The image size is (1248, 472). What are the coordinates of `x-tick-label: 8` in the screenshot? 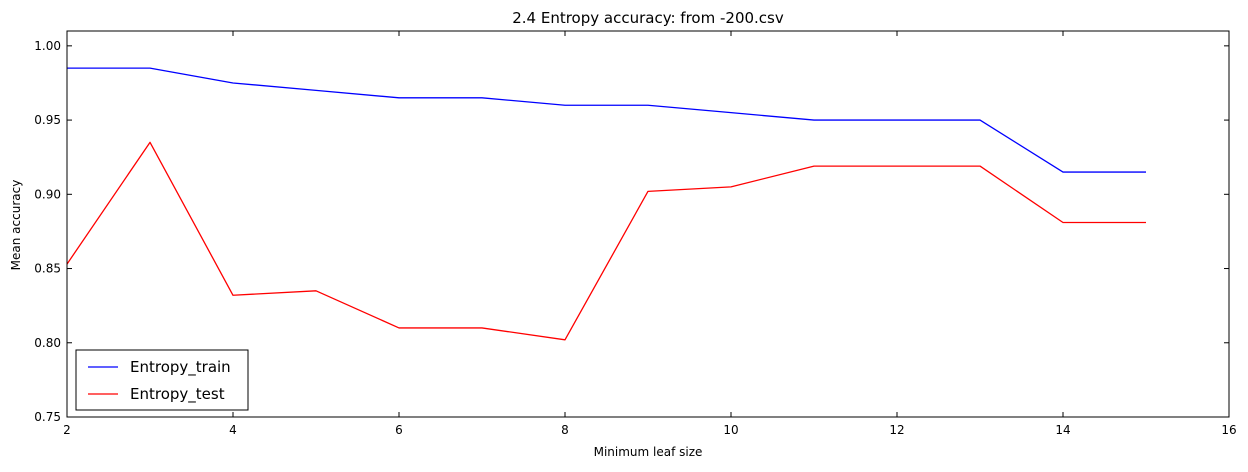 It's located at (565, 430).